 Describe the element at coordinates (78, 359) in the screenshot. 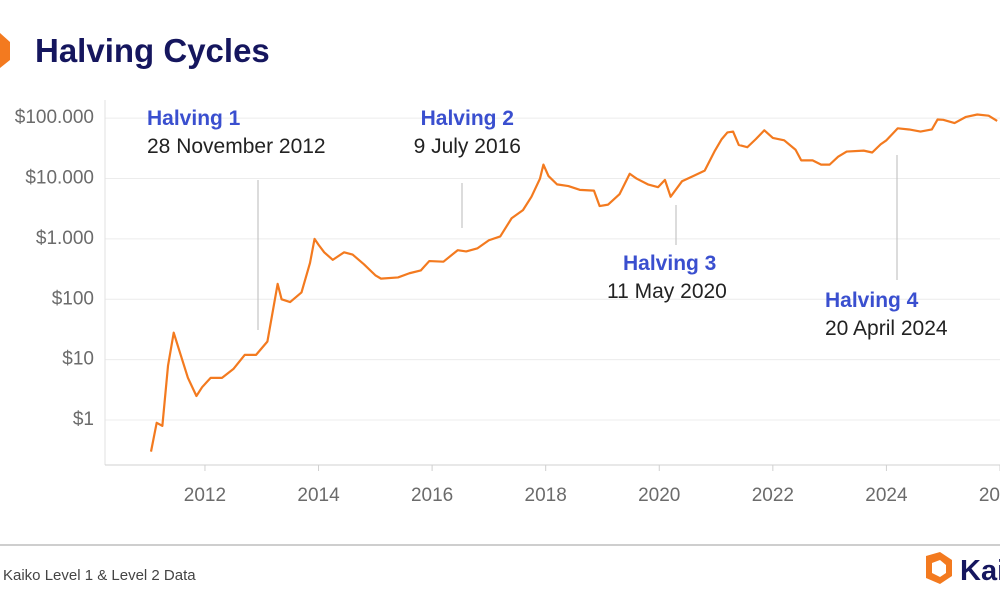

I see `y-tick-label: $10` at that location.